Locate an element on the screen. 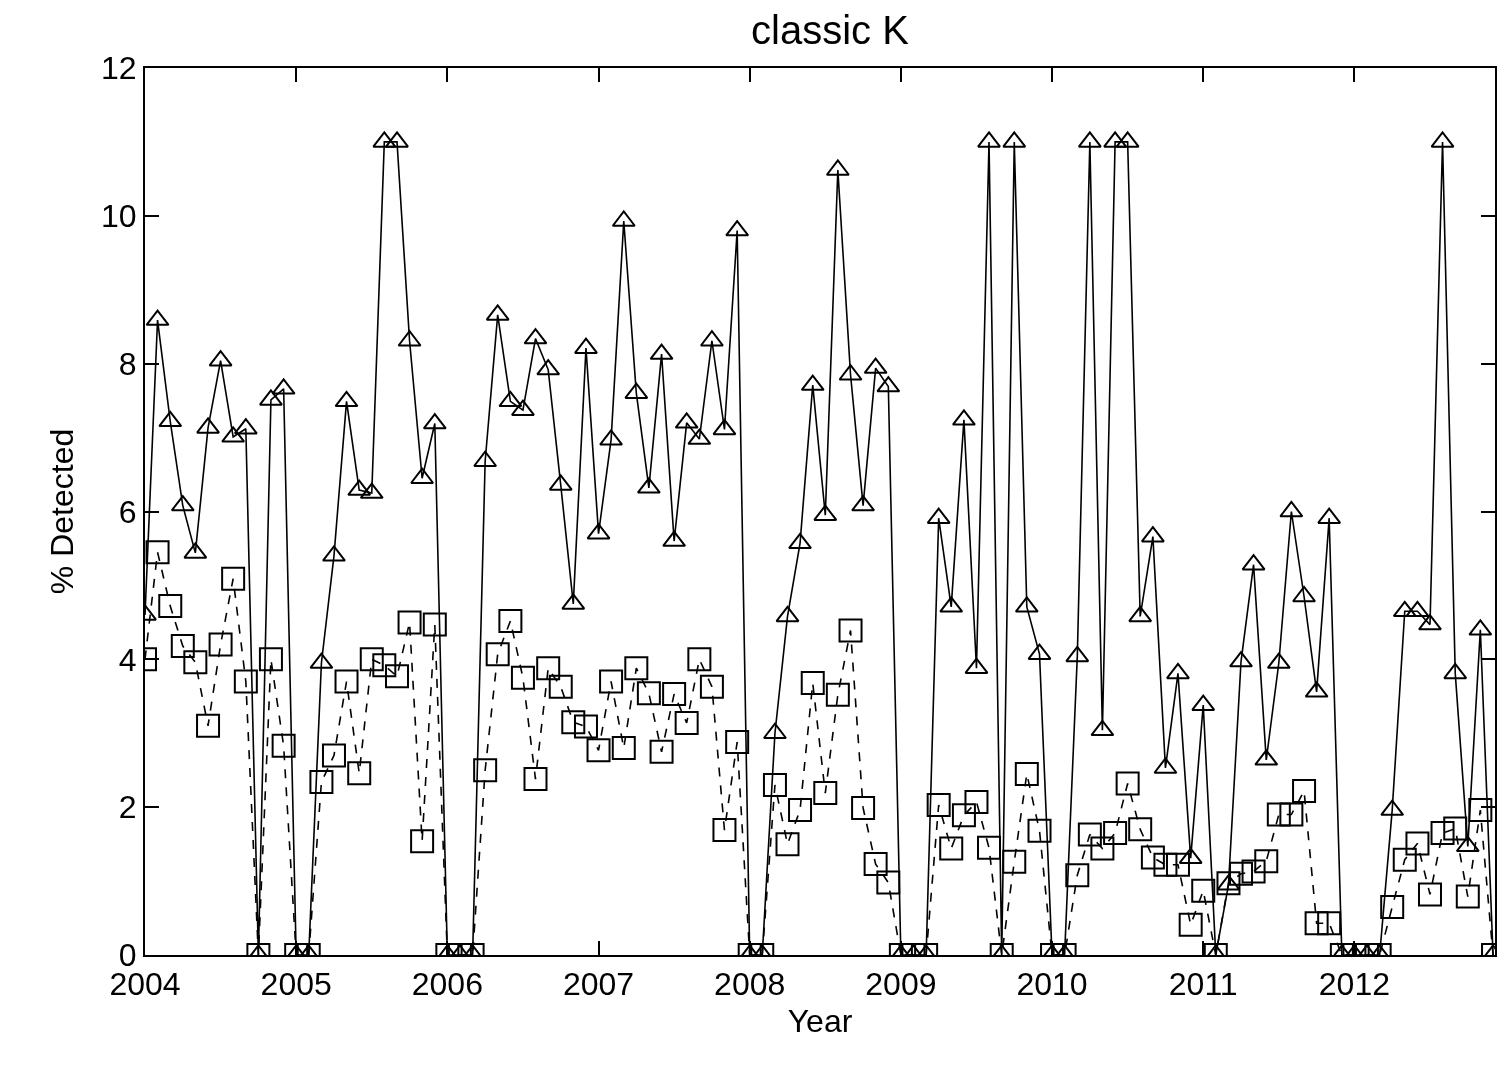  y-tick-label: 4 is located at coordinates (127, 659).